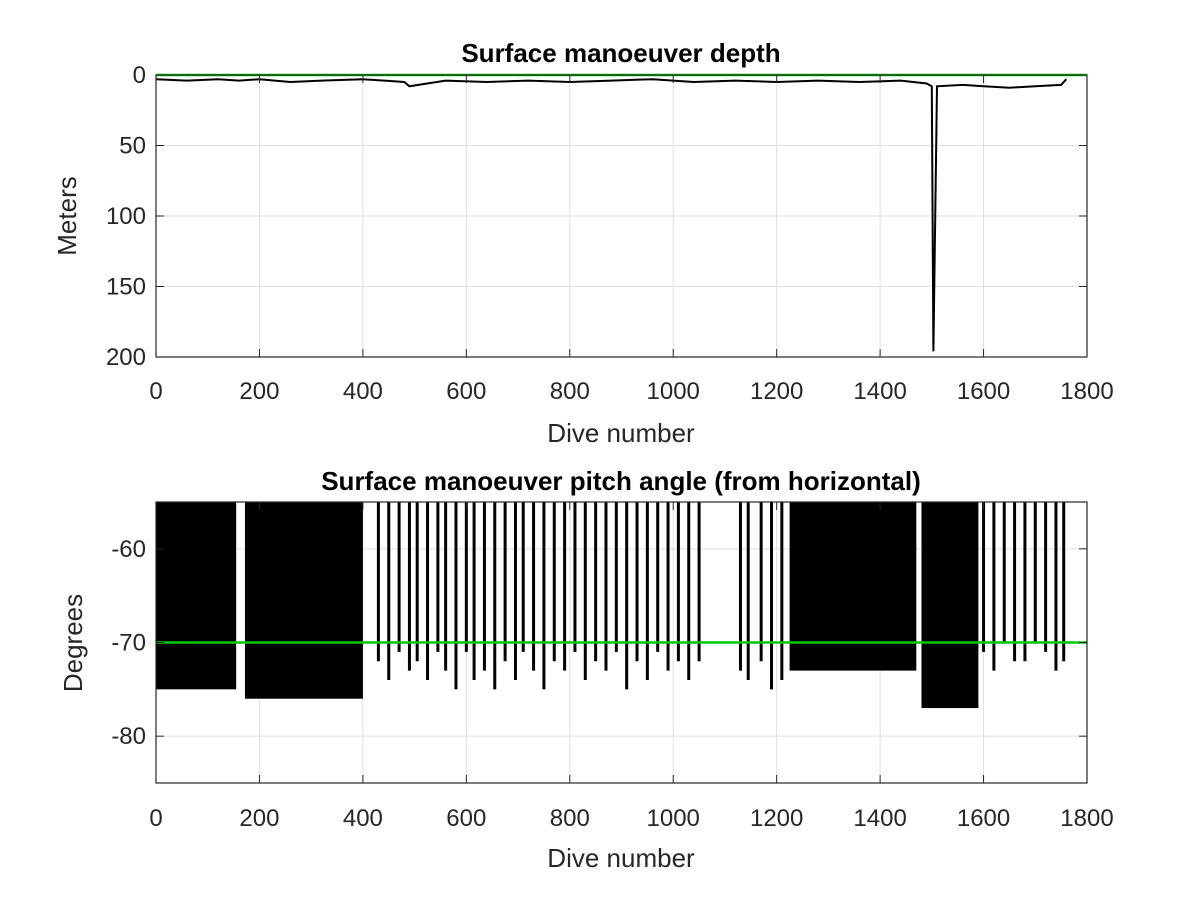 The height and width of the screenshot is (900, 1200). Describe the element at coordinates (879, 818) in the screenshot. I see `pitch-chart-xtick-label: 1400` at that location.